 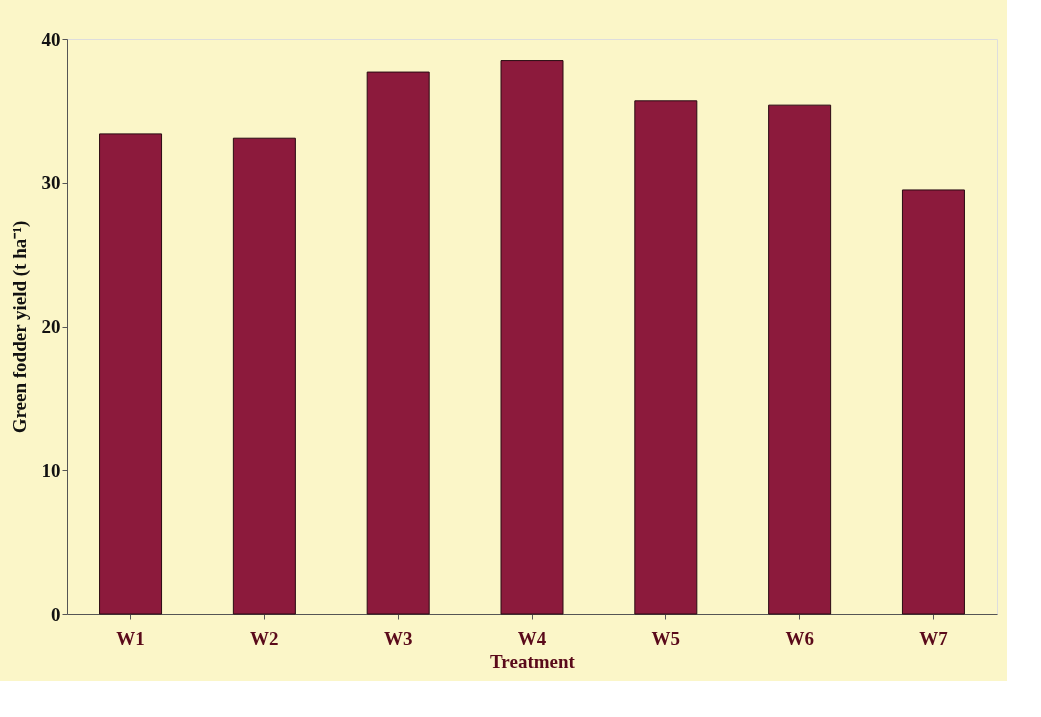 What do you see at coordinates (398, 638) in the screenshot?
I see `x-tick-label: W3` at bounding box center [398, 638].